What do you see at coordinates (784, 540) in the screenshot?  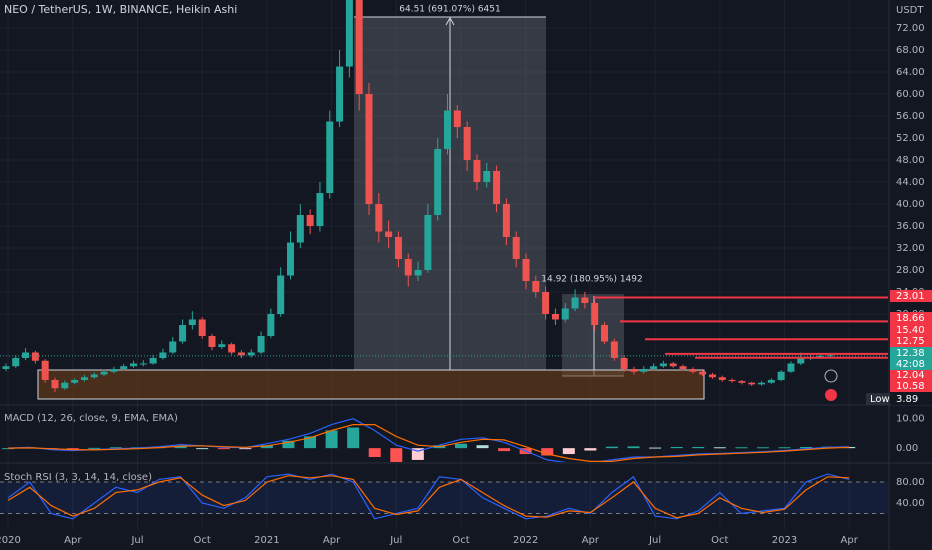 I see `x-tick-label: 2023` at bounding box center [784, 540].